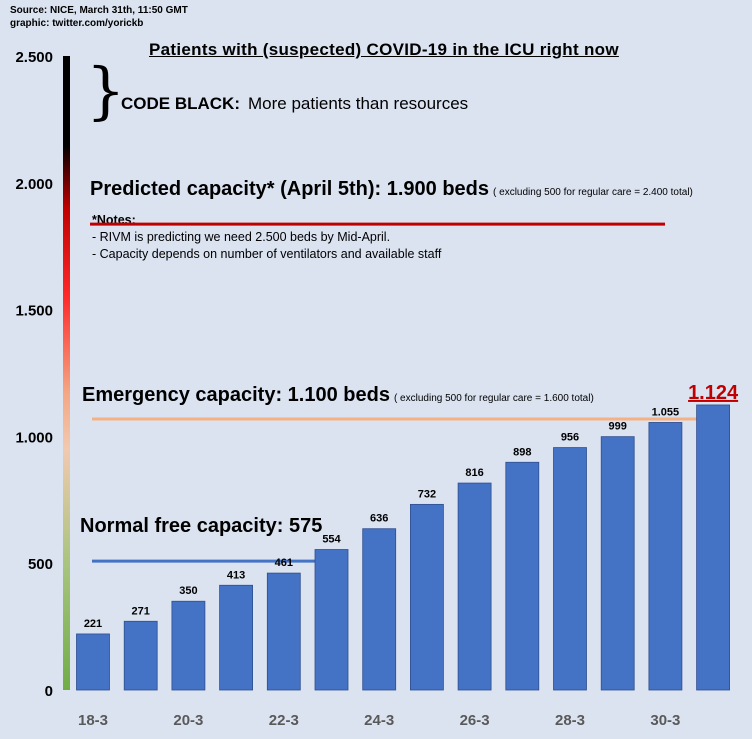  Describe the element at coordinates (331, 540) in the screenshot. I see `bar-value-label: 554` at that location.